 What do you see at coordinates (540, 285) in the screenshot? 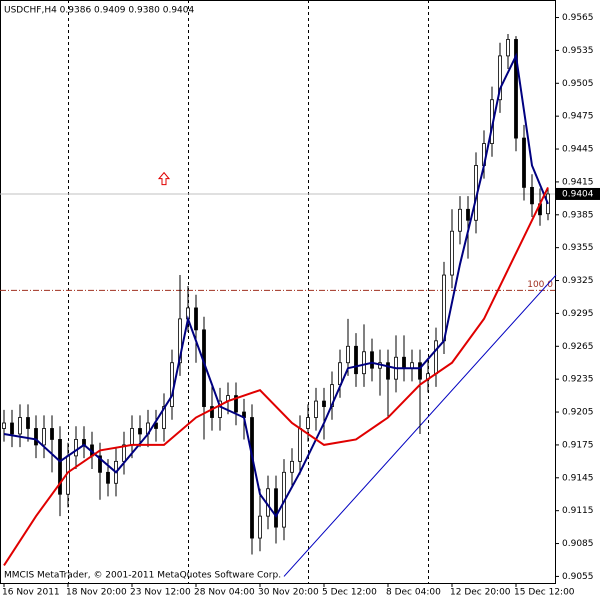
I see `level-label: 100.0` at bounding box center [540, 285].